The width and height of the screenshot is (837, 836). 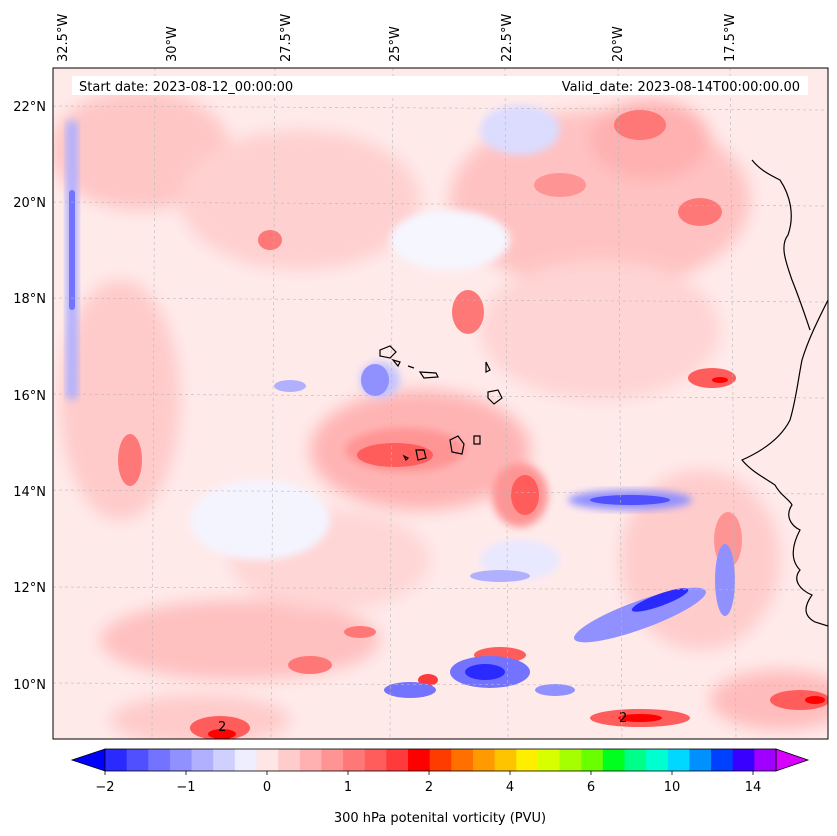 What do you see at coordinates (730, 38) in the screenshot?
I see `lon-tick-label: 17.5°W` at bounding box center [730, 38].